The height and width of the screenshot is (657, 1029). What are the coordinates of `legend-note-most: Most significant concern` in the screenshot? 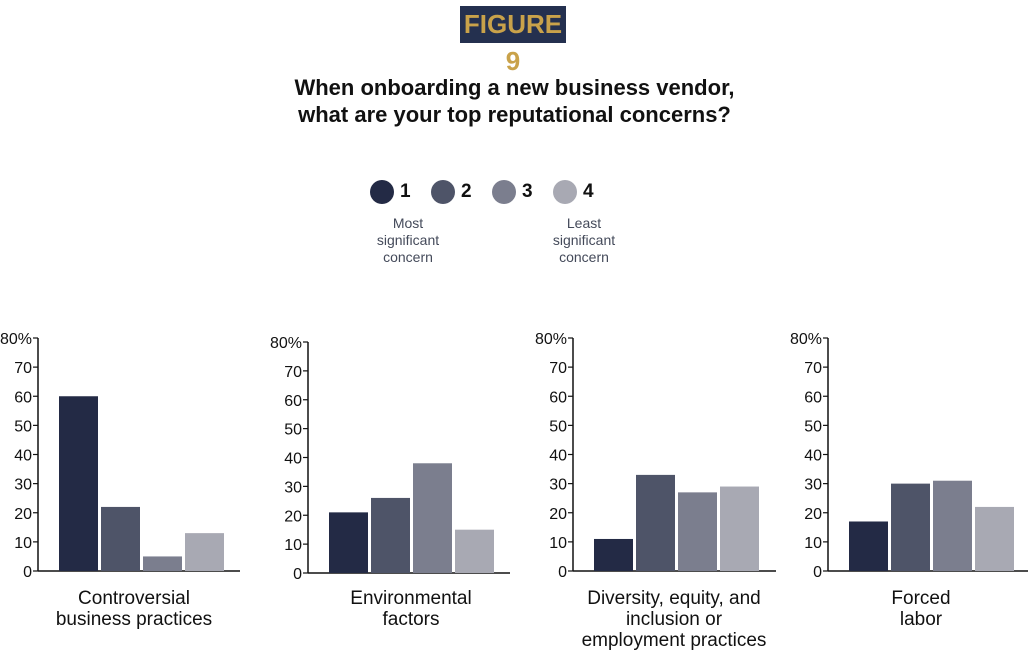 It's located at (408, 240).